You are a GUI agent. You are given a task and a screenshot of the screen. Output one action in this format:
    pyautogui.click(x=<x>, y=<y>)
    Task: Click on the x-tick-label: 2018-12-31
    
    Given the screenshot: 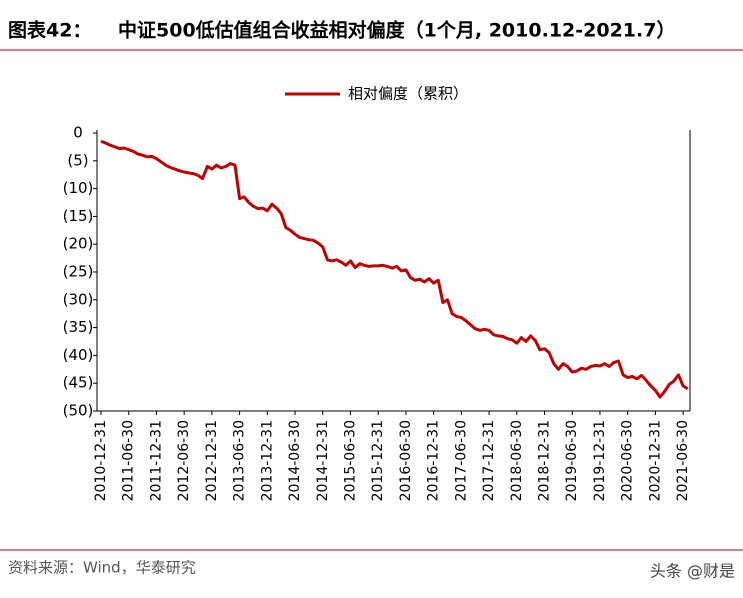 What is the action you would take?
    pyautogui.click(x=545, y=460)
    